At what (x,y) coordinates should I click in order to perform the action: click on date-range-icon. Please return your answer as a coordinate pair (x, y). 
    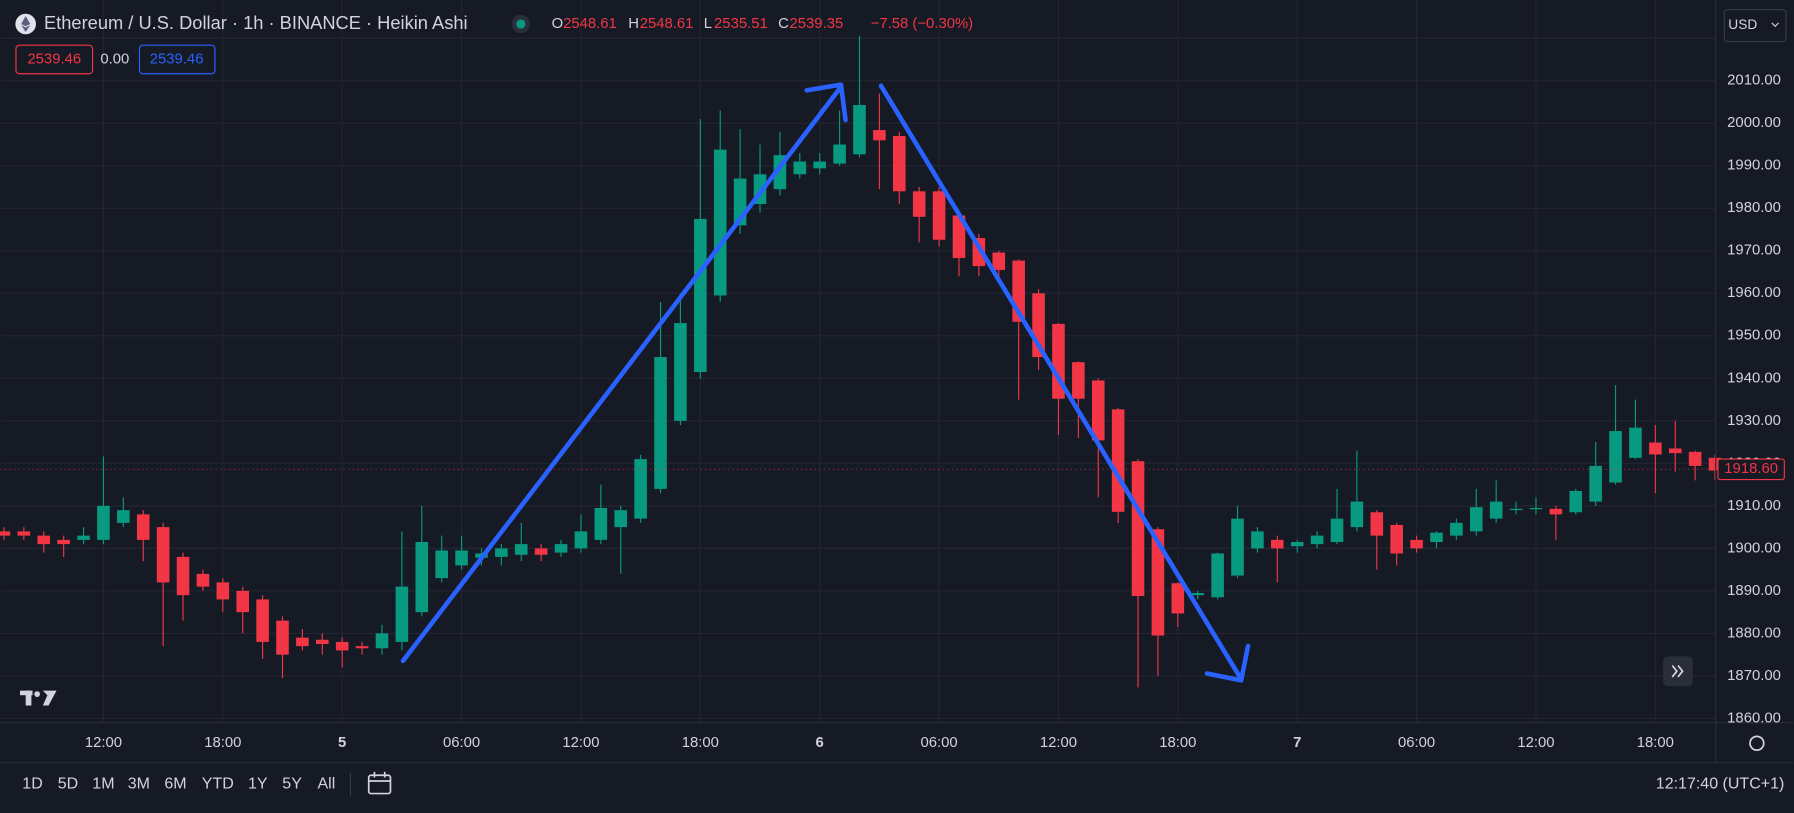
    Looking at the image, I should click on (379, 783).